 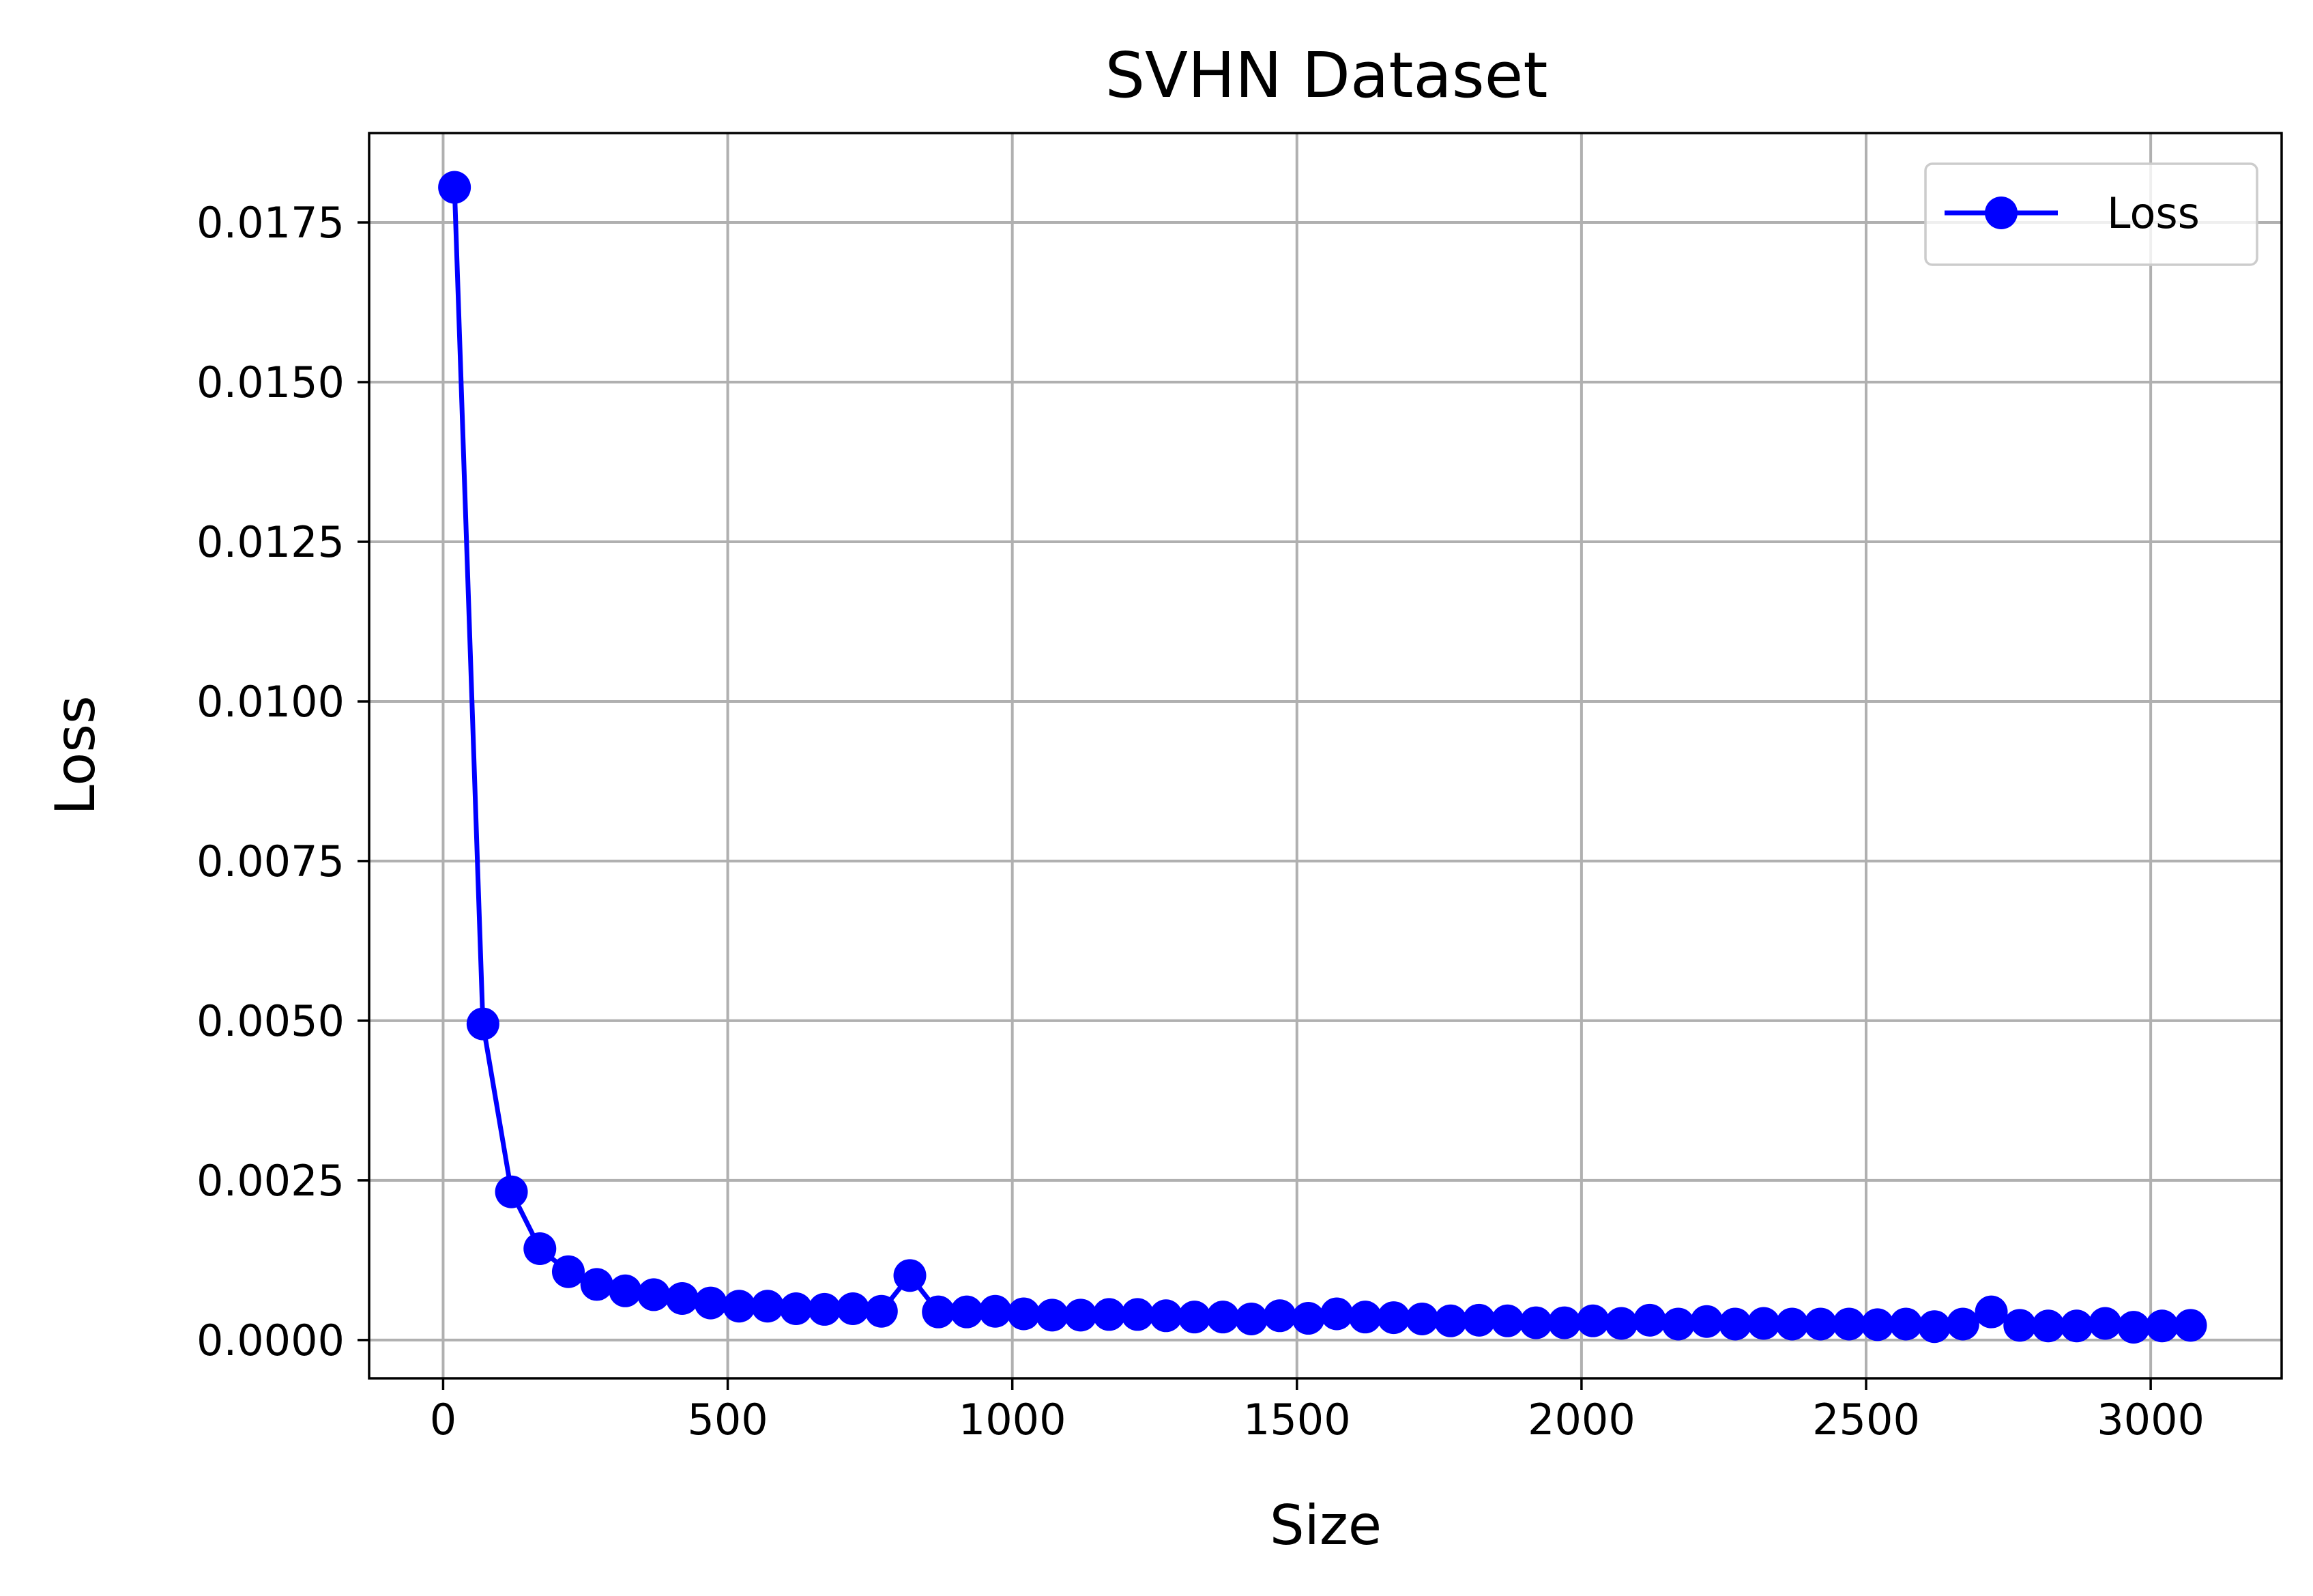 I want to click on chart-title: SVHN Dataset, so click(x=1326, y=75).